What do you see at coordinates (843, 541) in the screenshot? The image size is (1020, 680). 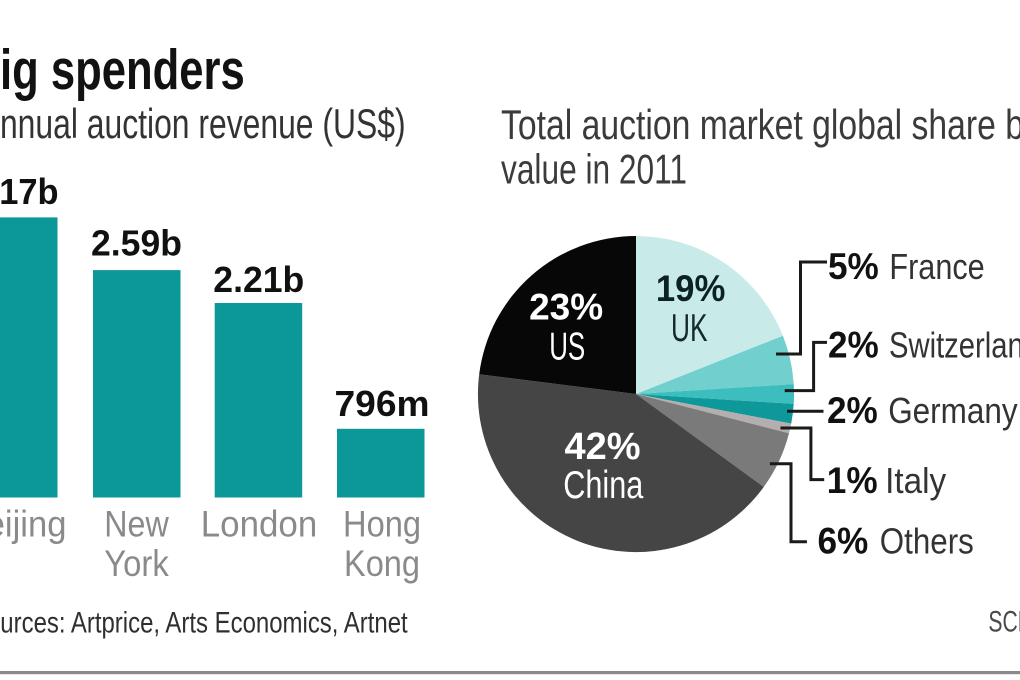 I see `svg-text: 6%` at bounding box center [843, 541].